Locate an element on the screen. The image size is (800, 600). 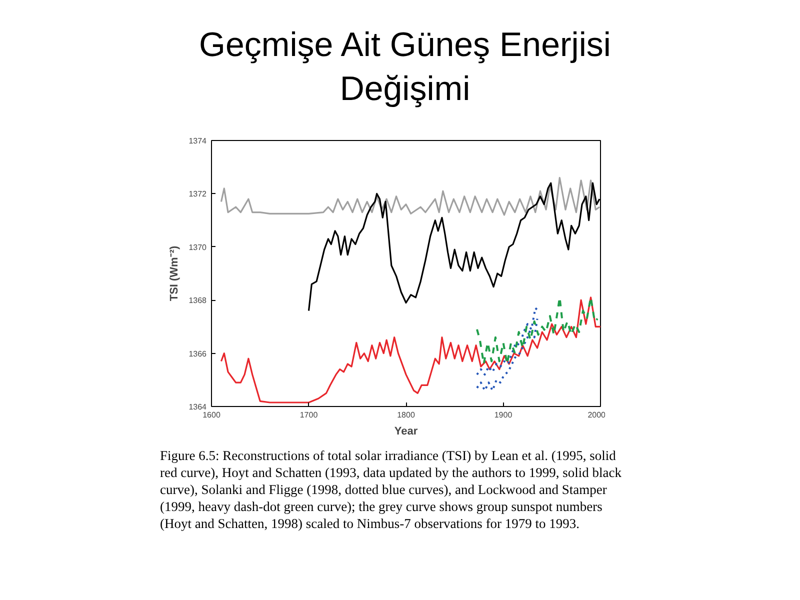
y-tick-label: 1370 is located at coordinates (198, 247).